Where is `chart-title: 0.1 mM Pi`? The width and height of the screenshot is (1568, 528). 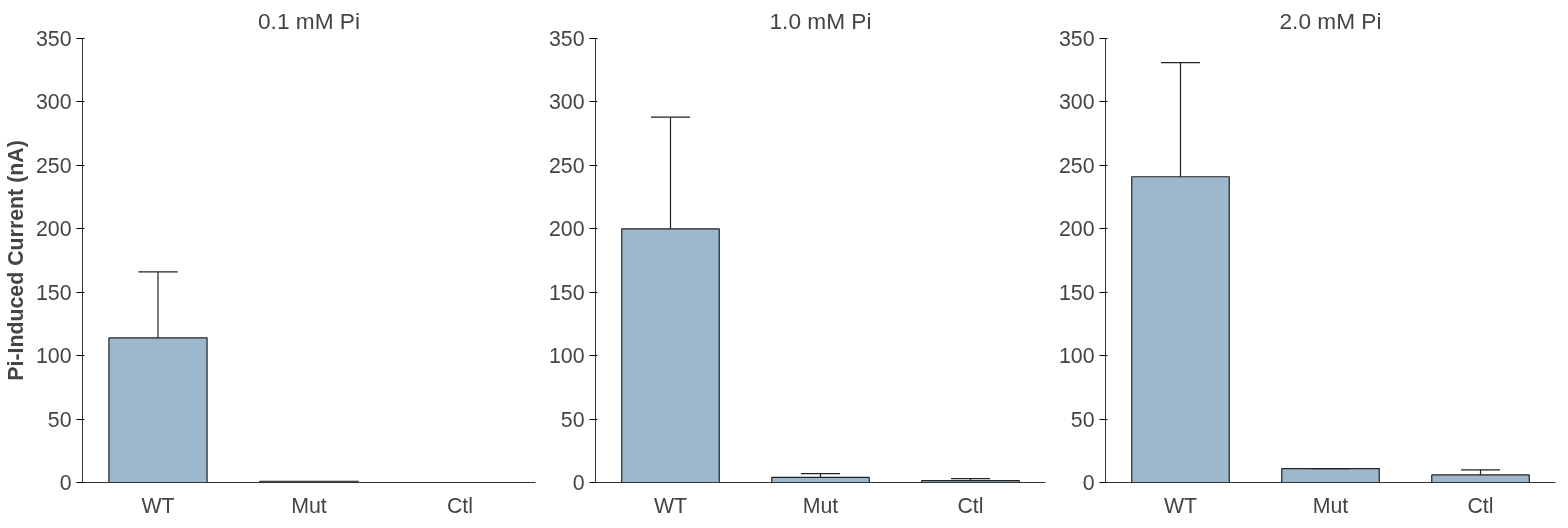 chart-title: 0.1 mM Pi is located at coordinates (309, 20).